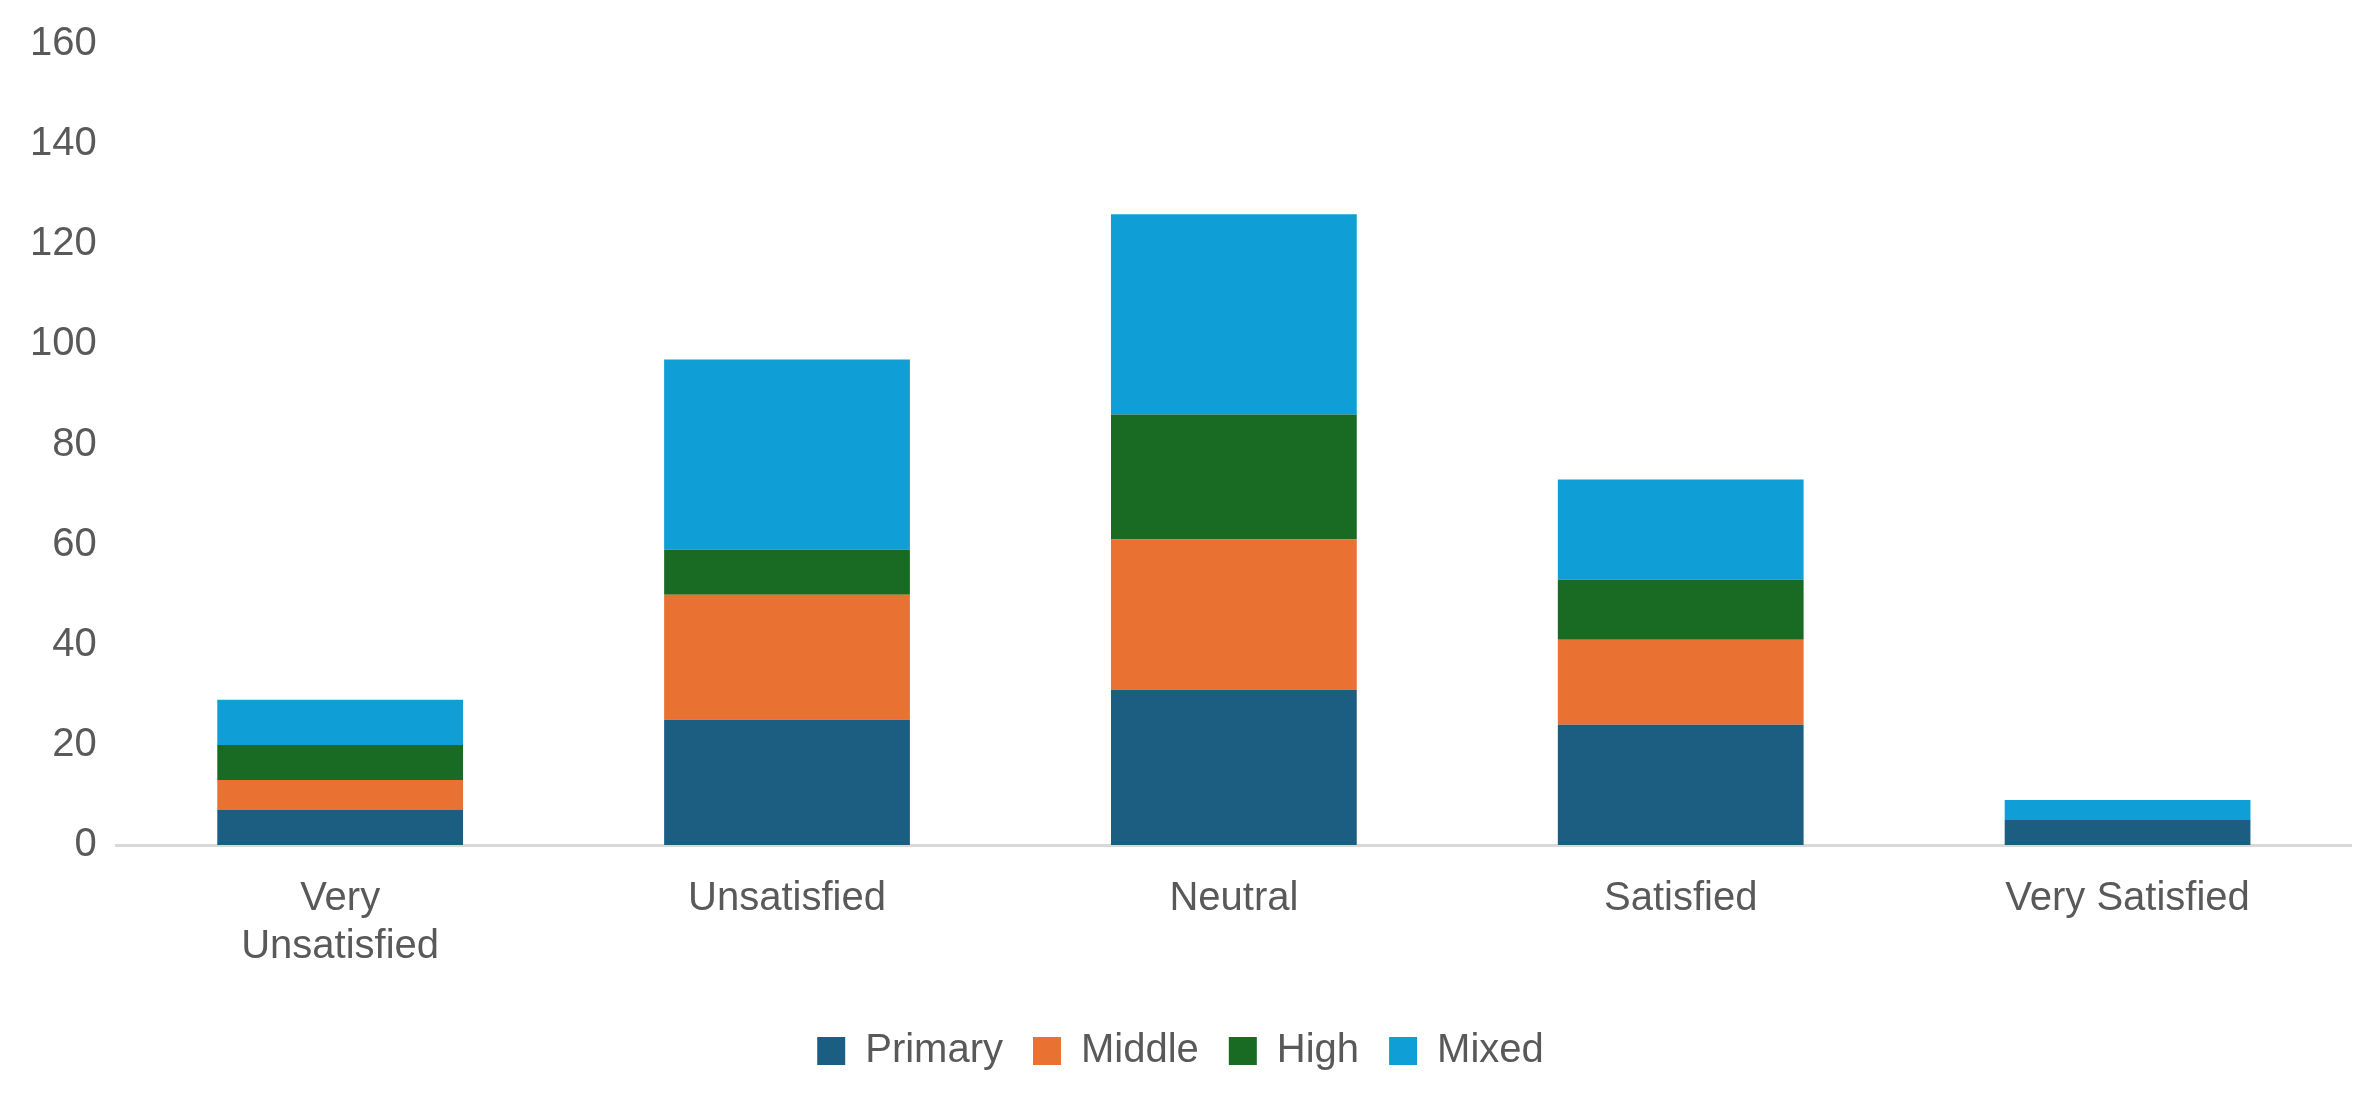  I want to click on legend-label: Mixed, so click(1490, 1048).